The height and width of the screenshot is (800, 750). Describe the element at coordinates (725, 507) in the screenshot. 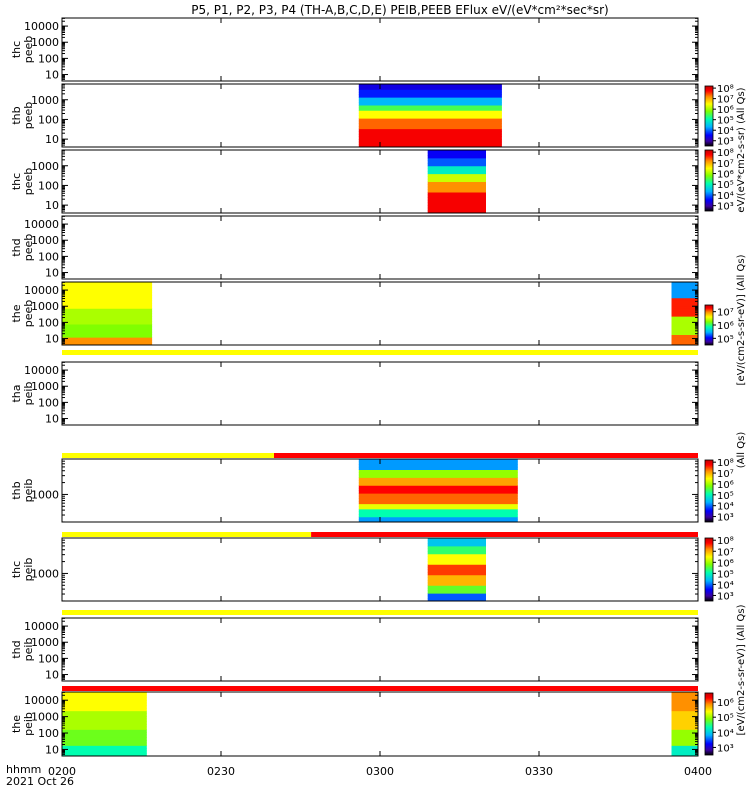

I see `colorbar-tick-label: 10⁴` at that location.